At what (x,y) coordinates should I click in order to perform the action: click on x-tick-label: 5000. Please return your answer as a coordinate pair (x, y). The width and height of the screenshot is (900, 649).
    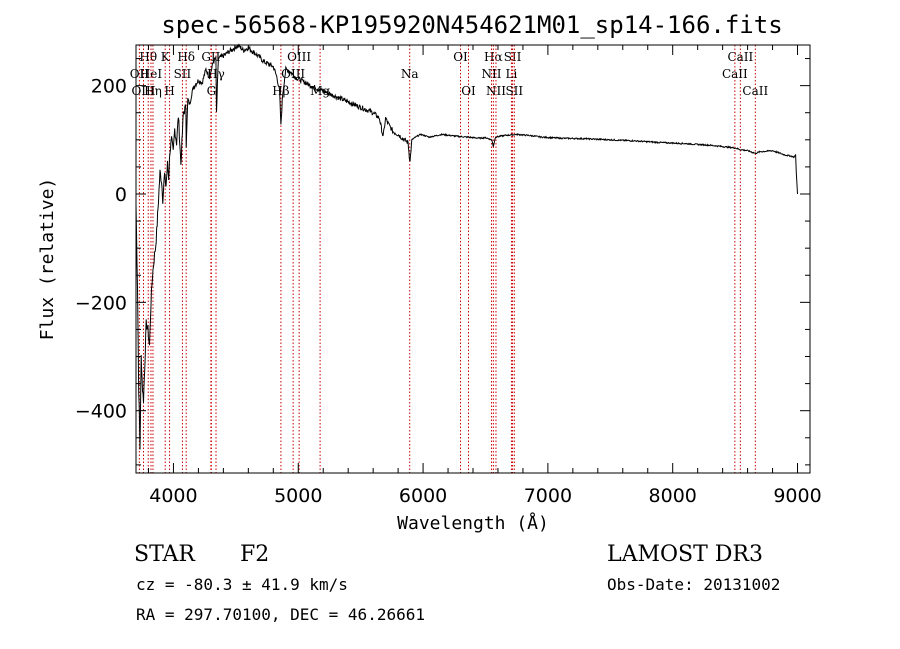
    Looking at the image, I should click on (298, 496).